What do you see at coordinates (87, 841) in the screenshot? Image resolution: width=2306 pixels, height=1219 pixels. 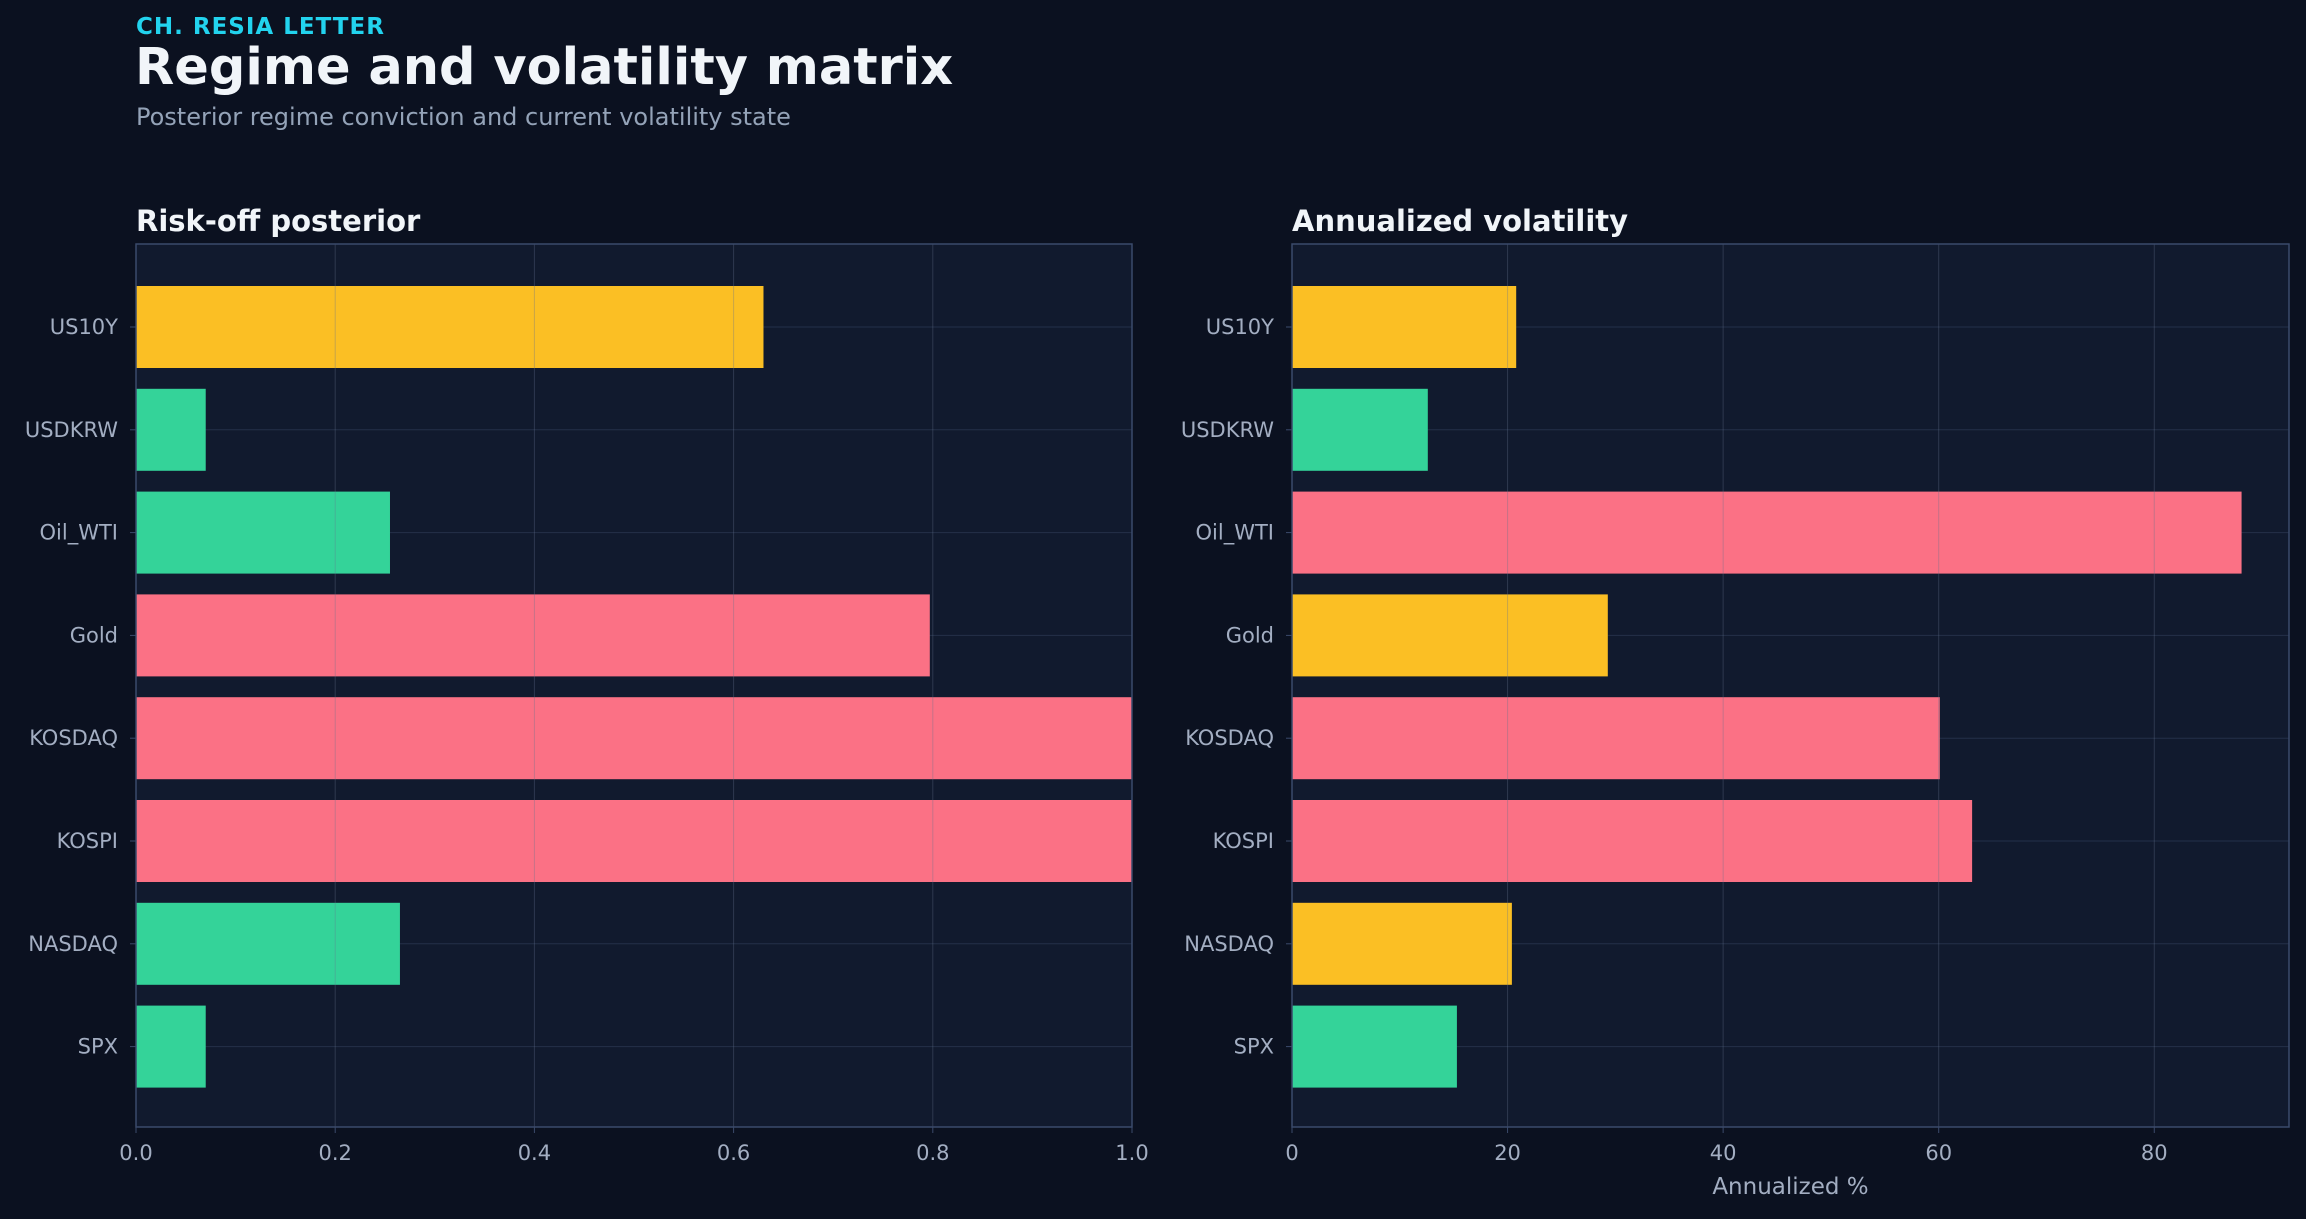 I see `posterior-ytick-label: KOSPI` at bounding box center [87, 841].